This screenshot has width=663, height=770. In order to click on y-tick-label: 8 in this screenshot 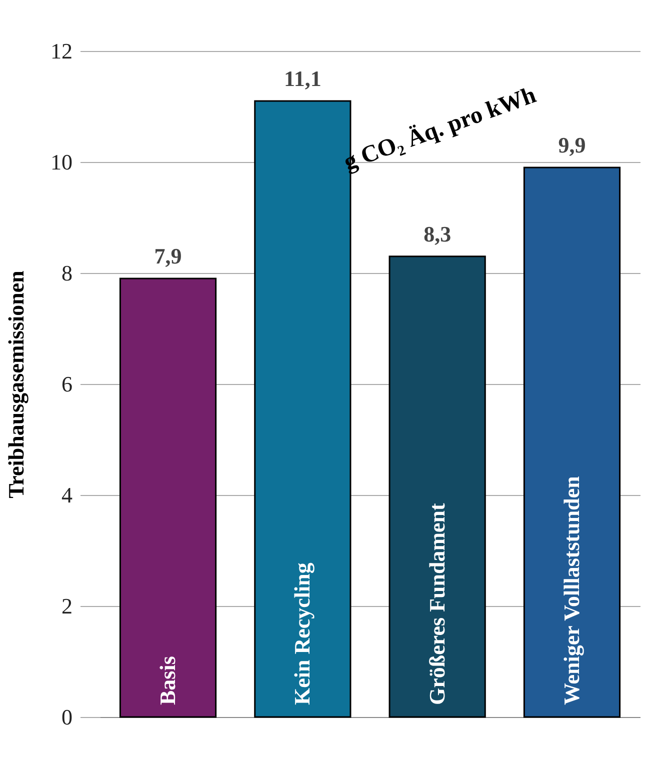, I will do `click(67, 273)`.